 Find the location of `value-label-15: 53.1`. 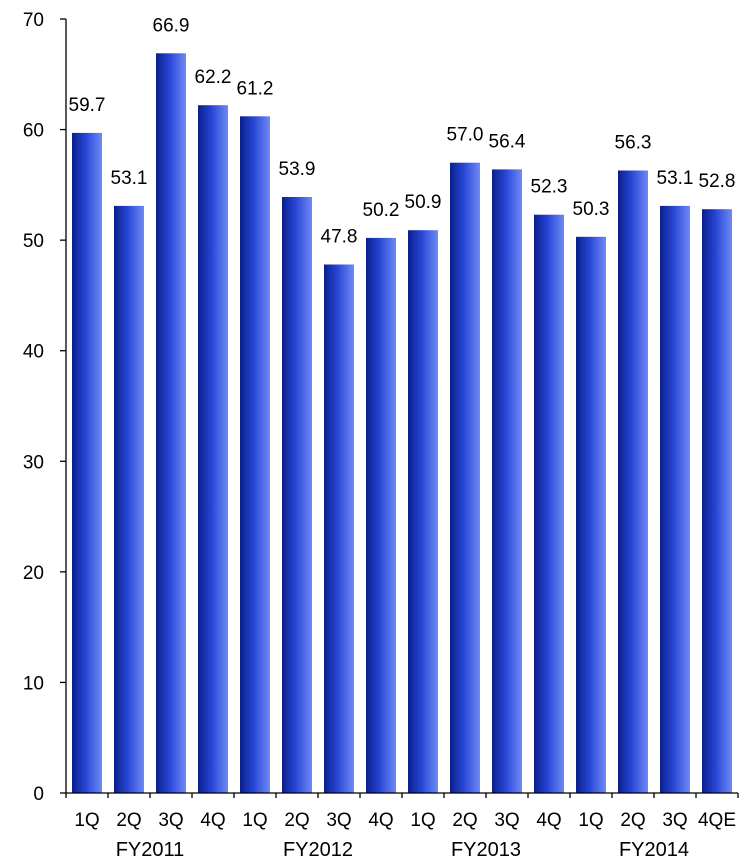

value-label-15: 53.1 is located at coordinates (675, 178).